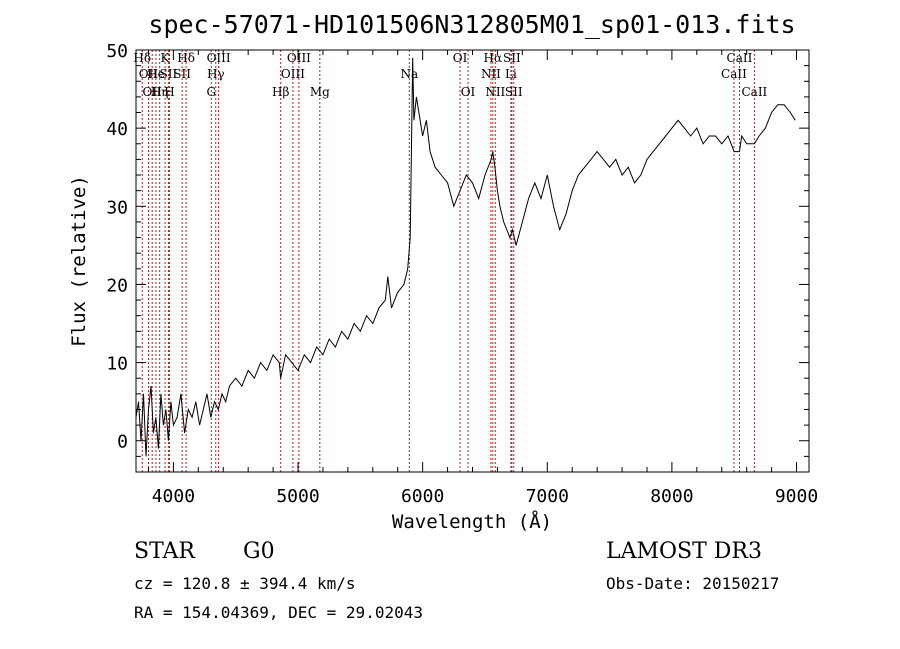 This screenshot has height=649, width=900. What do you see at coordinates (117, 207) in the screenshot?
I see `y-tick-label: 30` at bounding box center [117, 207].